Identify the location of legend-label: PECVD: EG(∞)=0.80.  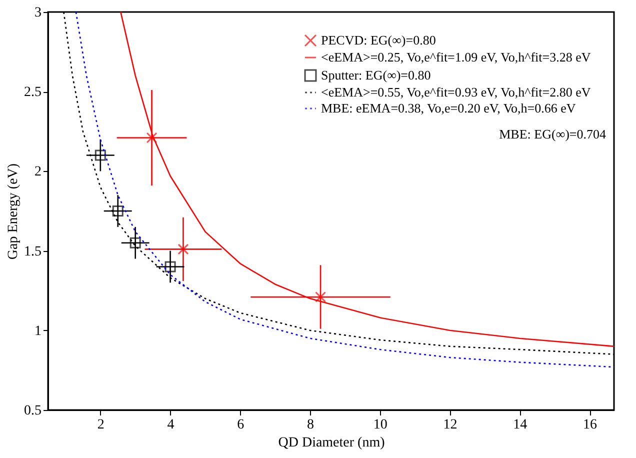
(378, 40).